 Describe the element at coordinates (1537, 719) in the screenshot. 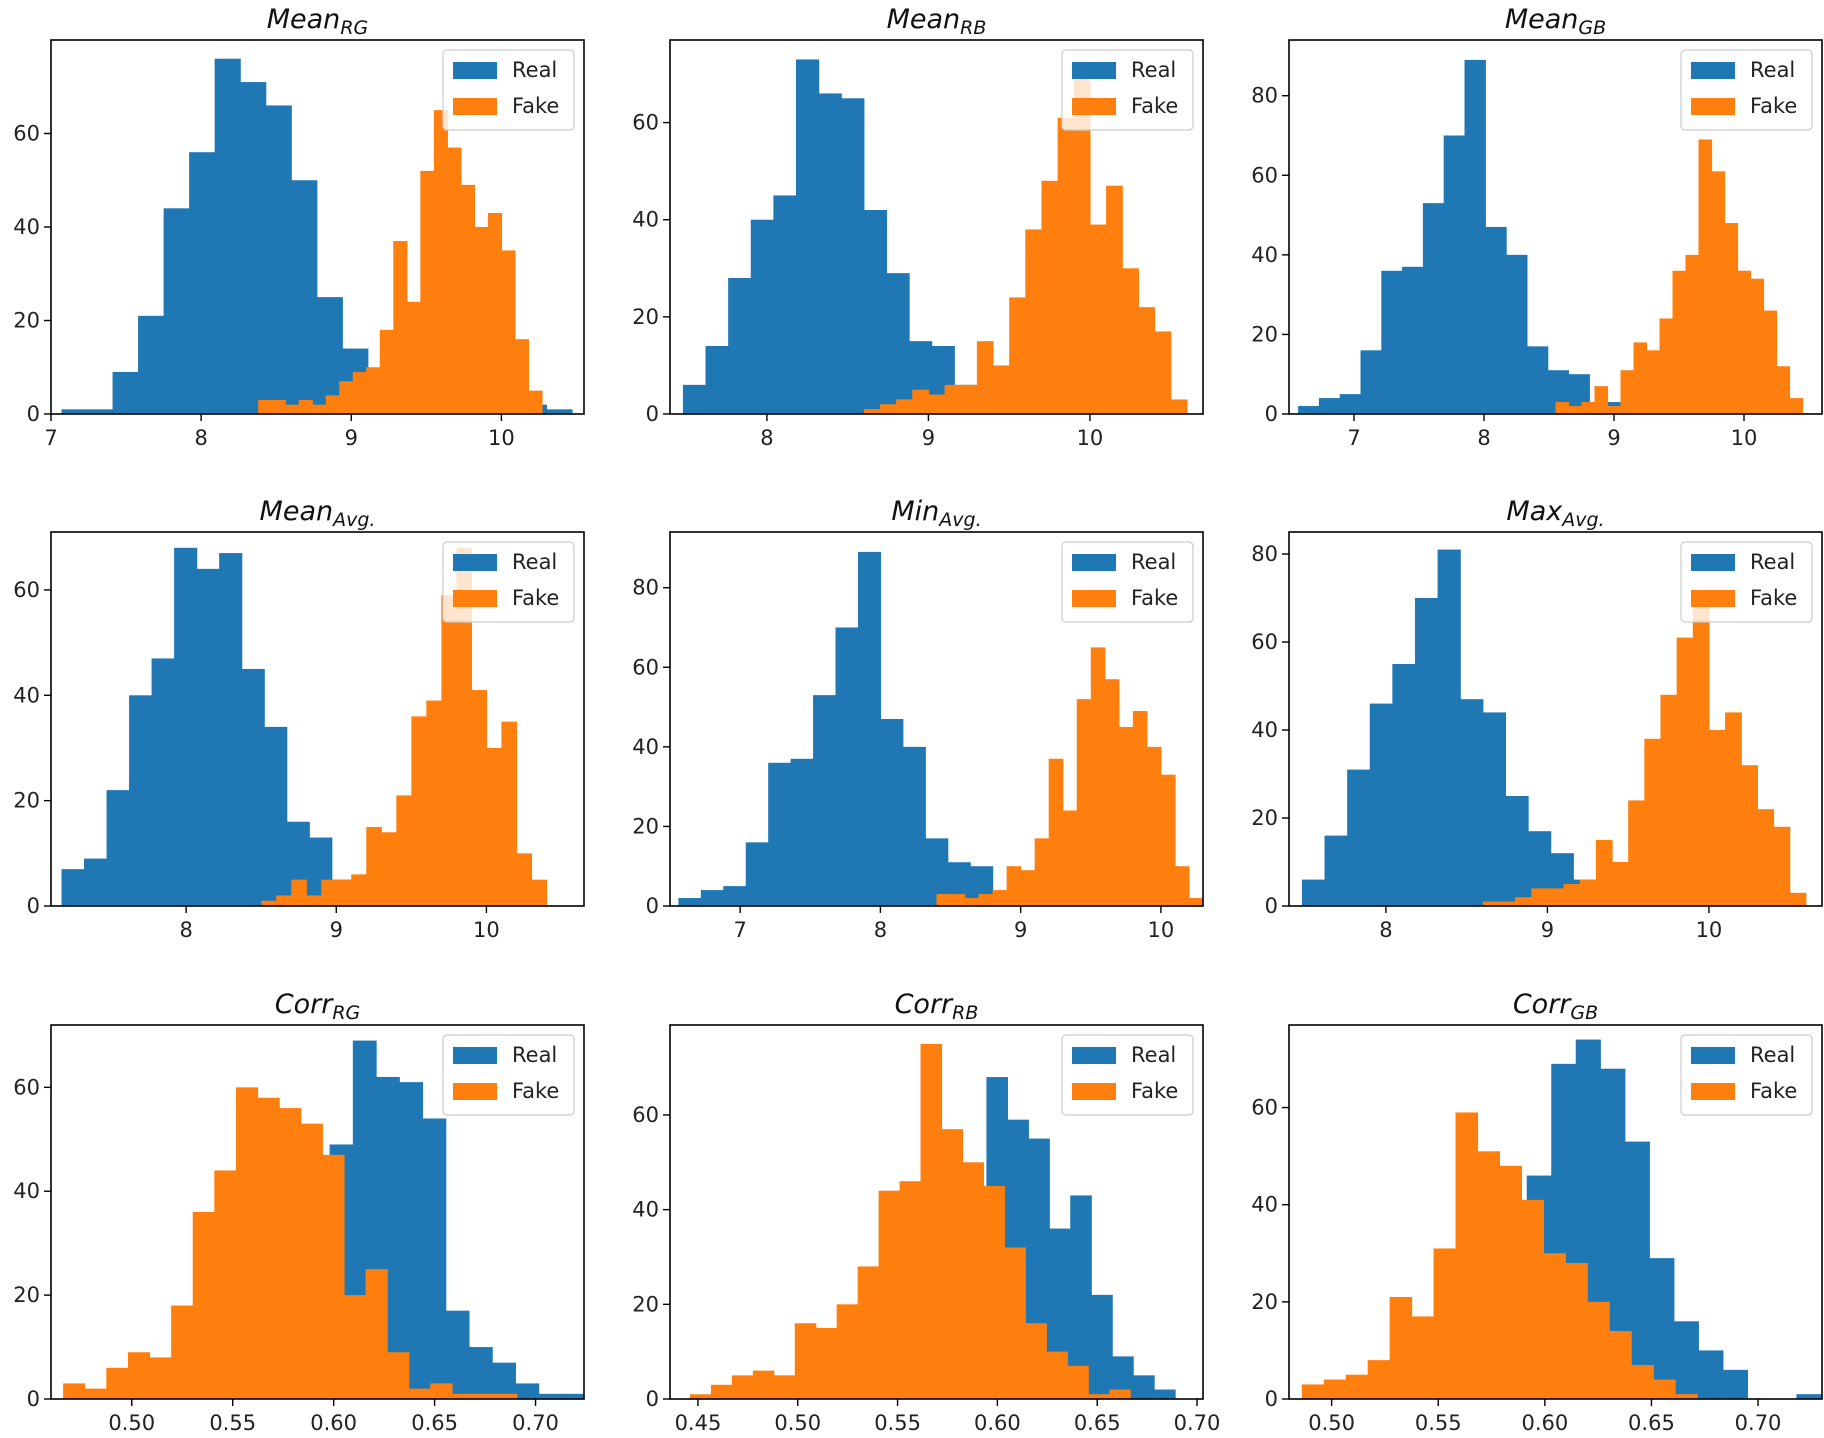

I see `subplot-6: 8 9 10 0 20 40 60 80 MaxAvg. Real Fake` at that location.